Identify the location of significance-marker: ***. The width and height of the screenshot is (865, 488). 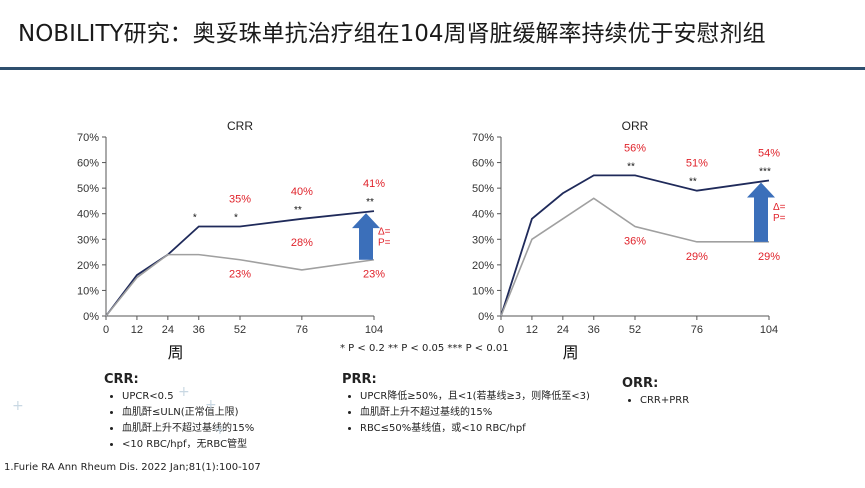
(765, 171).